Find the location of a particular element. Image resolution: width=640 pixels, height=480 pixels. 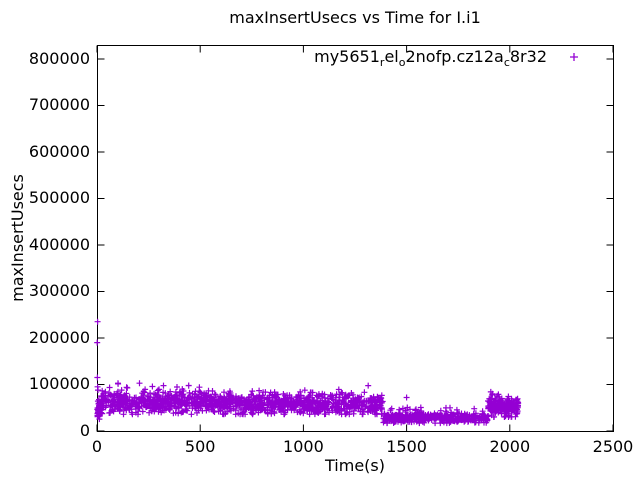

legend-label-part: r is located at coordinates (382, 62).